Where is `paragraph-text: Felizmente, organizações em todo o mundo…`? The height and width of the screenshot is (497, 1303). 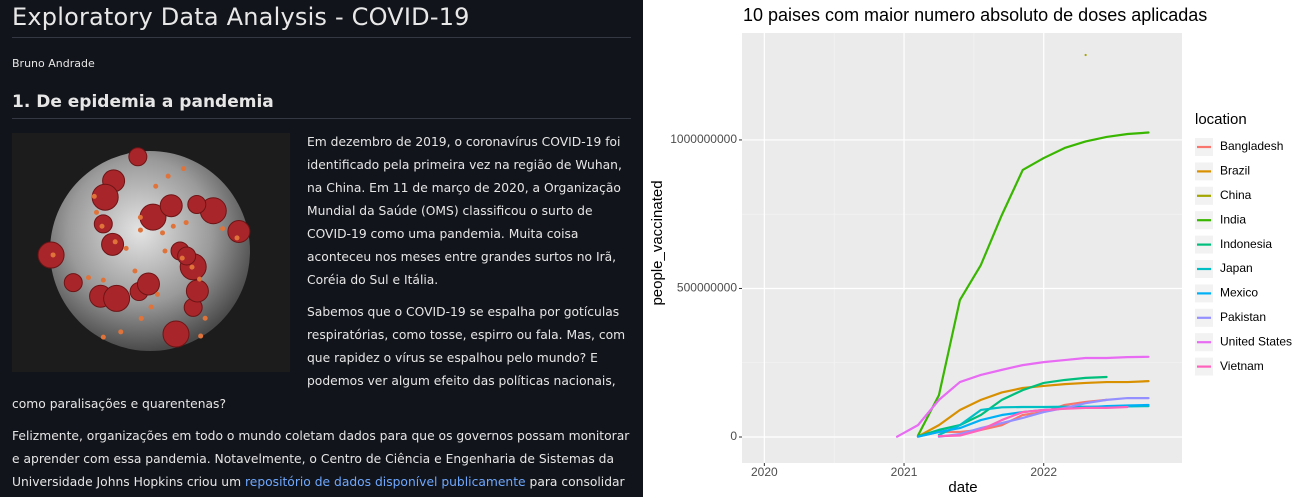 paragraph-text: Felizmente, organizações em todo o mundo… is located at coordinates (321, 459).